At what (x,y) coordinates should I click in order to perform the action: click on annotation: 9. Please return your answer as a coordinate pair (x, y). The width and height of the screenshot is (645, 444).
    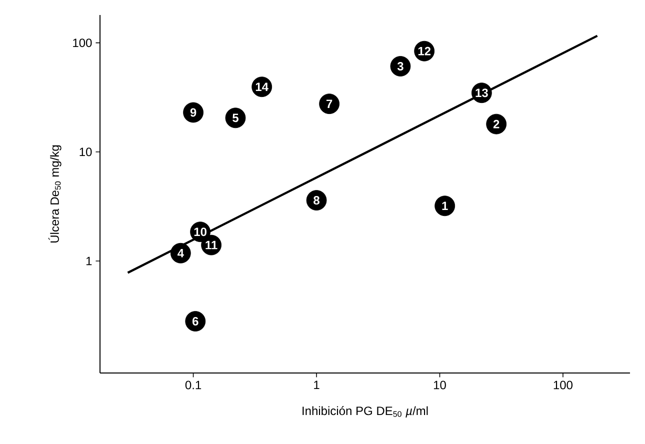
    Looking at the image, I should click on (193, 112).